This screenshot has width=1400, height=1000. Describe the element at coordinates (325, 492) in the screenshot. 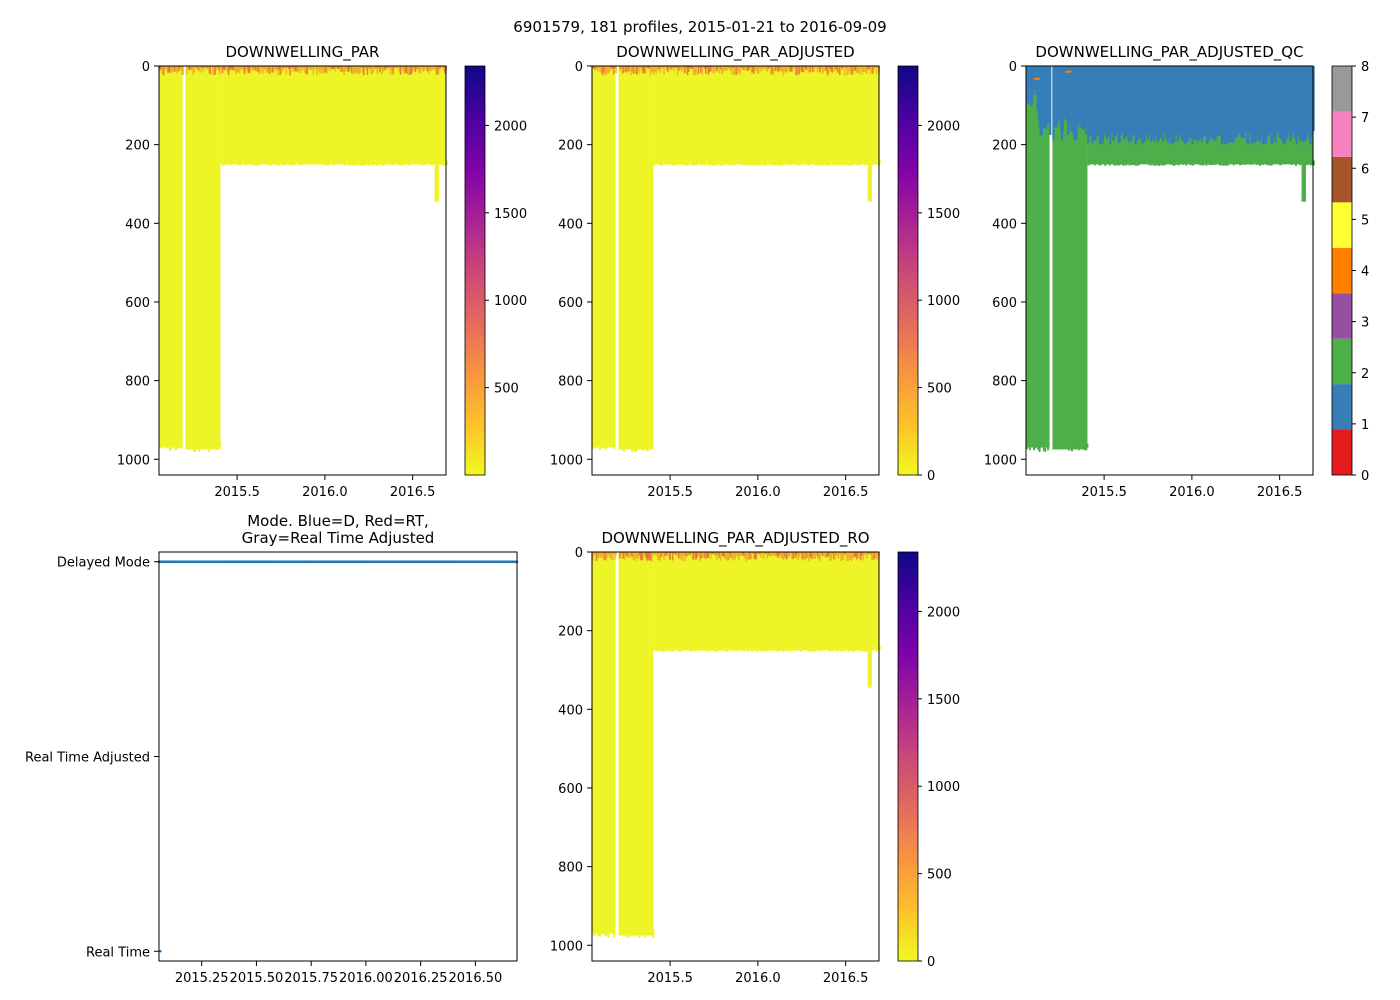

I see `downwelling_par-xtick-label: 2016.0` at that location.